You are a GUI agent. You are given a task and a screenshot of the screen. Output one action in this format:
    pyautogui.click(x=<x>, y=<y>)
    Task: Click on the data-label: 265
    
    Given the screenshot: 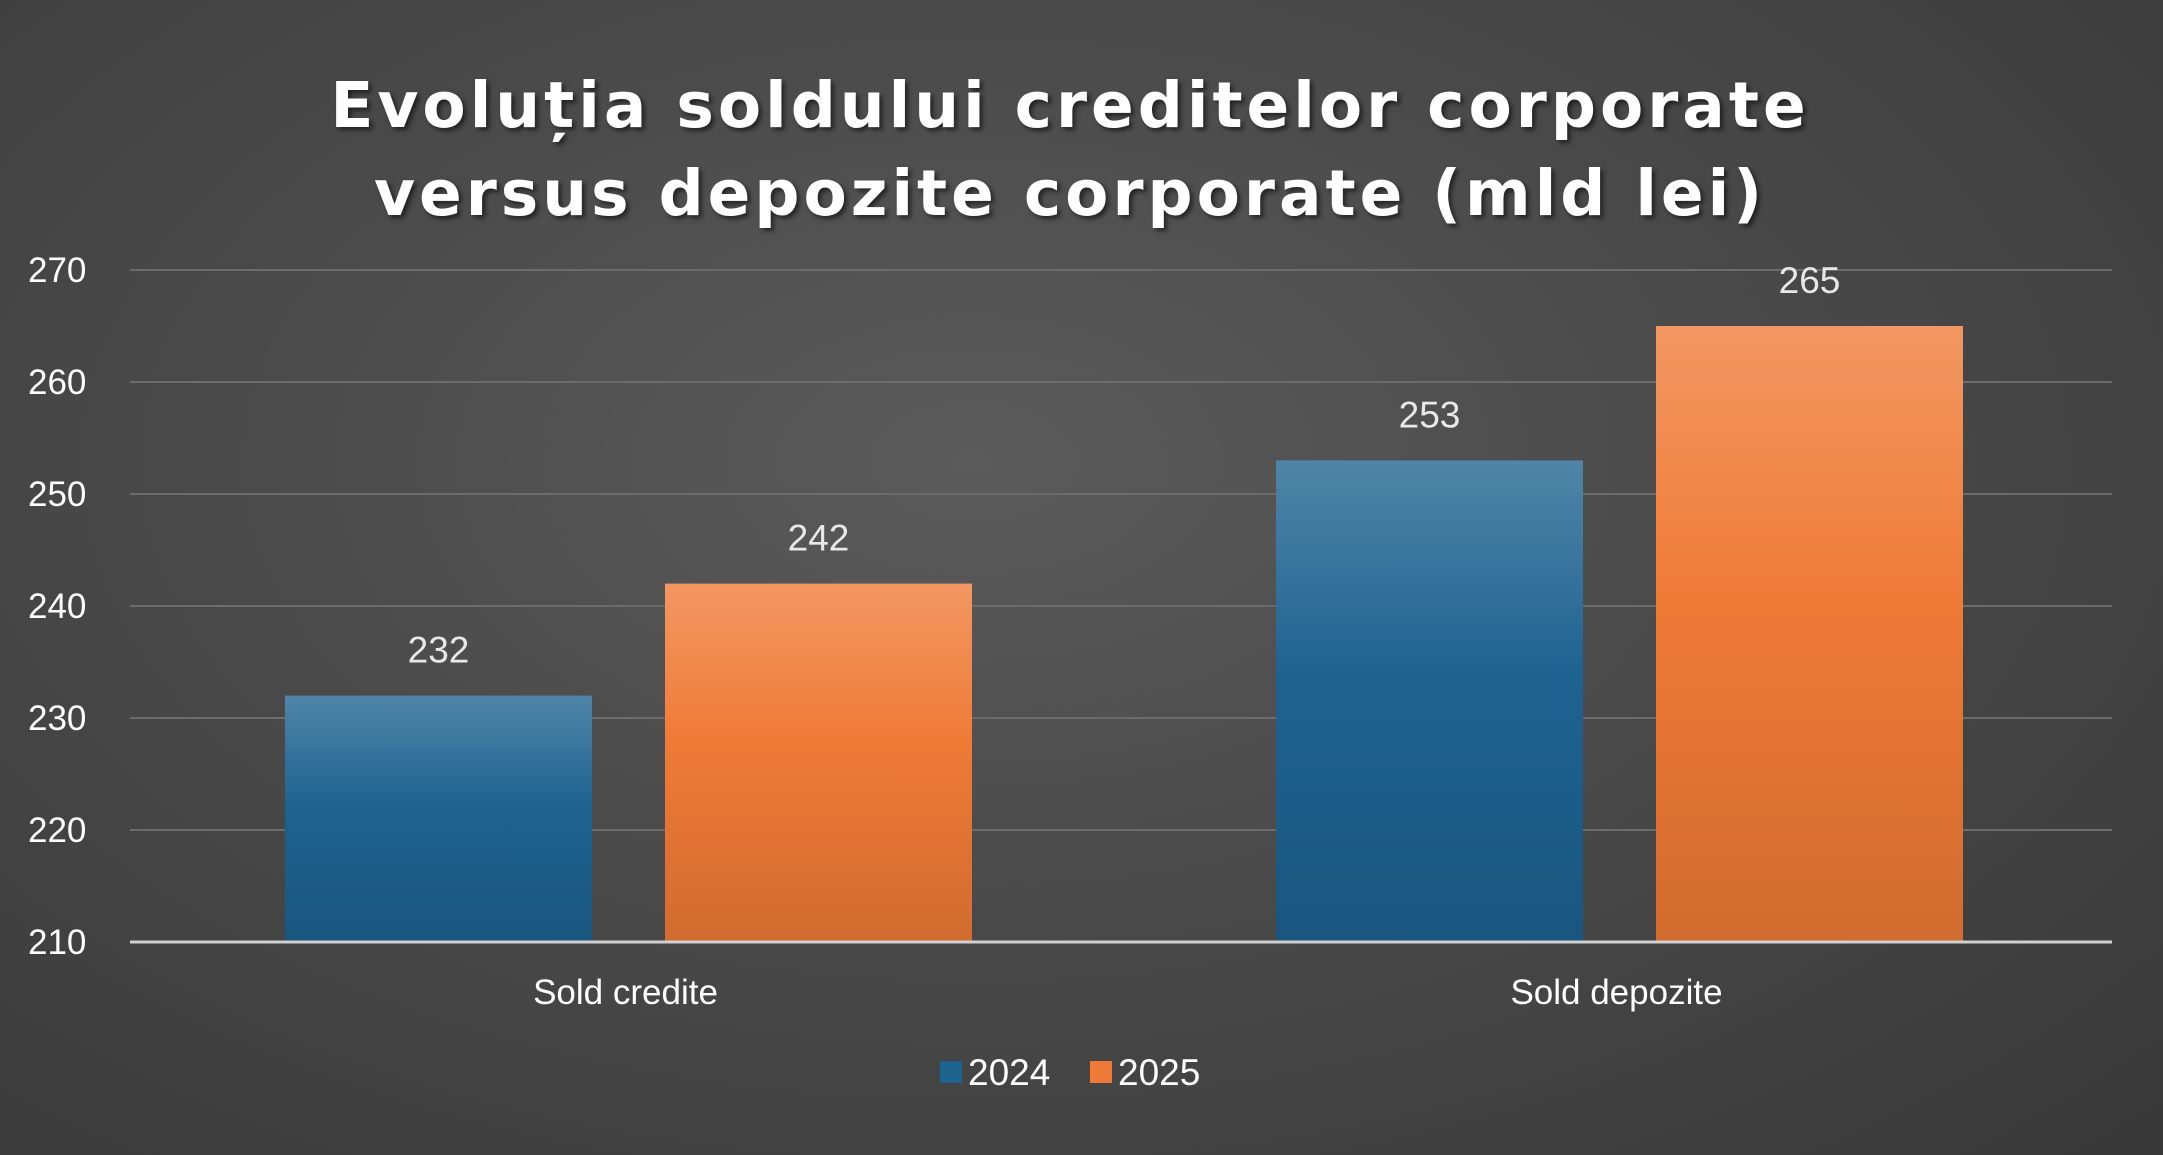 What is the action you would take?
    pyautogui.click(x=1810, y=280)
    